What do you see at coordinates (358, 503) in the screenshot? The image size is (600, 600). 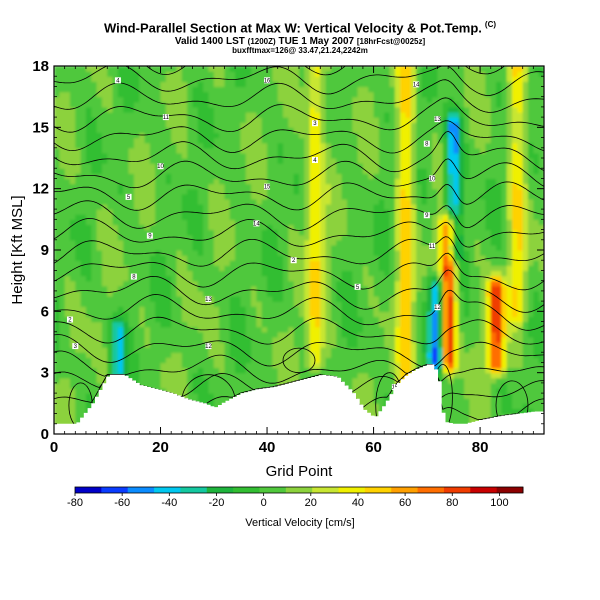 I see `colorbar-tick-label: 40` at bounding box center [358, 503].